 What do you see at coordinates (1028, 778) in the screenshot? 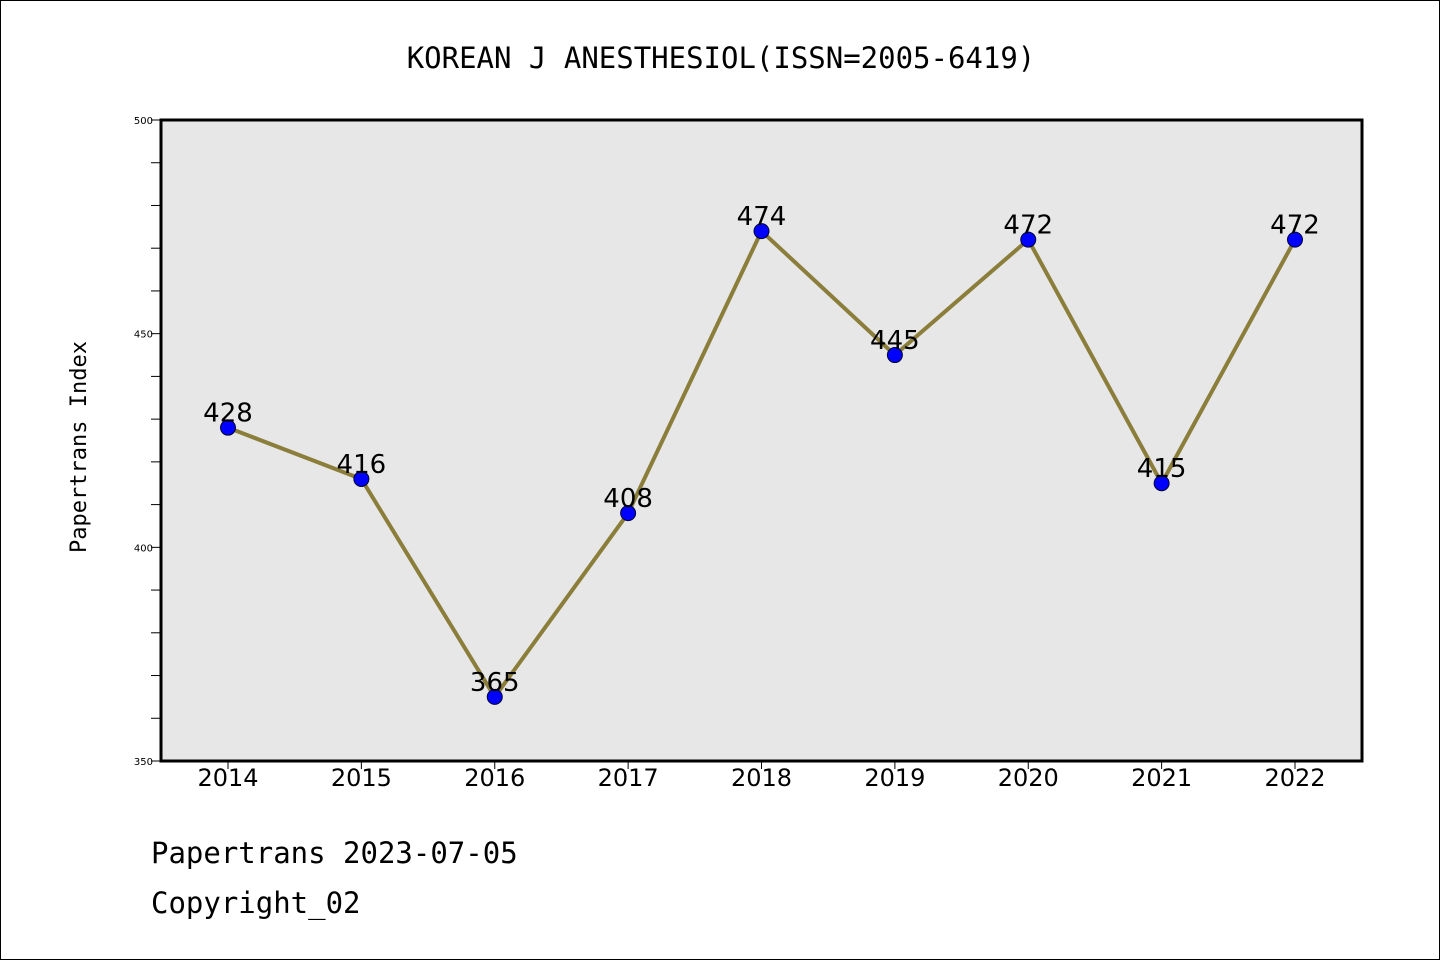
I see `x-tick-label: 2020` at bounding box center [1028, 778].